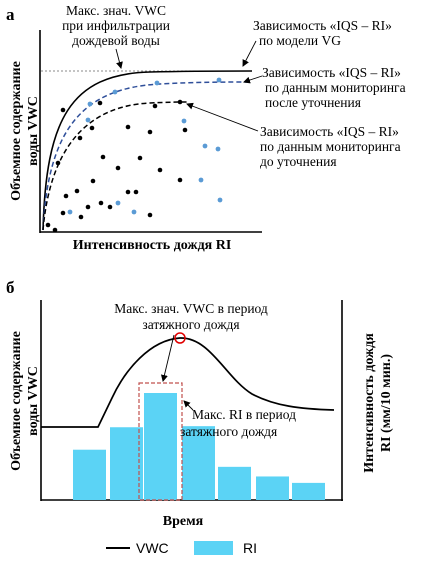  I want to click on before-label-arrow, so click(222, 117).